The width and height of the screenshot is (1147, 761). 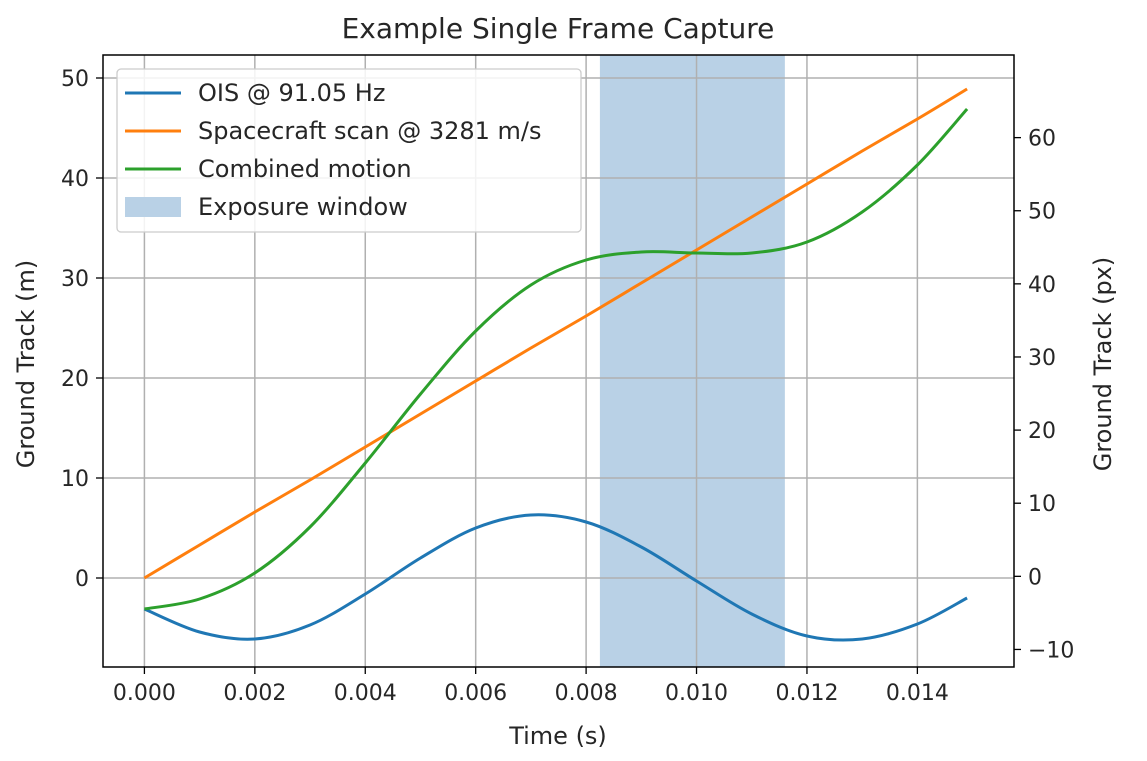 I want to click on x-tick-label: 0.004, so click(x=365, y=693).